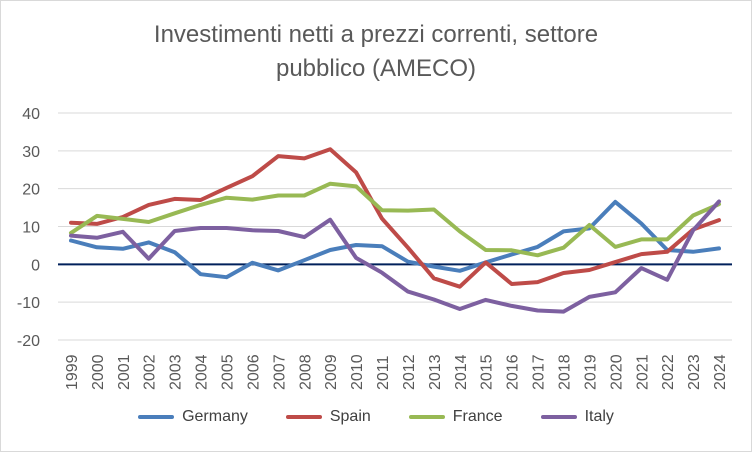 This screenshot has width=752, height=452. Describe the element at coordinates (31, 228) in the screenshot. I see `y-tick-label: 10` at that location.